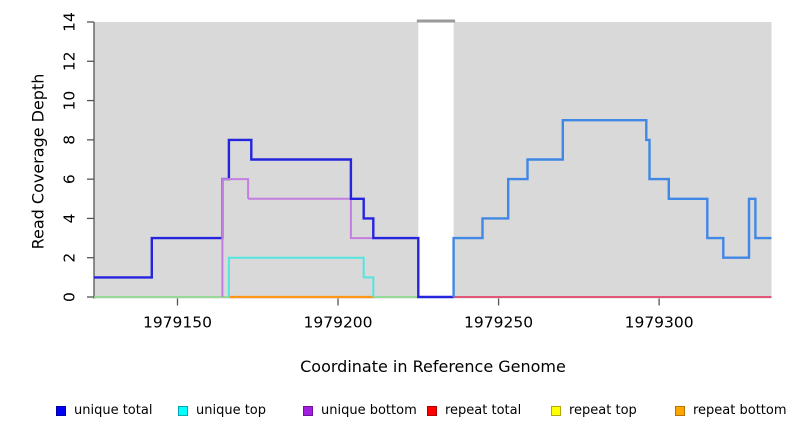 This screenshot has width=792, height=432. What do you see at coordinates (177, 323) in the screenshot?
I see `x-tick-label: 1979150` at bounding box center [177, 323].